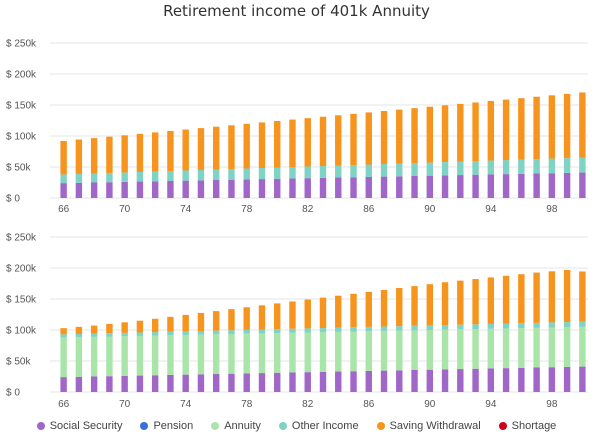 Image resolution: width=593 pixels, height=442 pixels. Describe the element at coordinates (64, 404) in the screenshot. I see `x-tick-label: 66` at that location.